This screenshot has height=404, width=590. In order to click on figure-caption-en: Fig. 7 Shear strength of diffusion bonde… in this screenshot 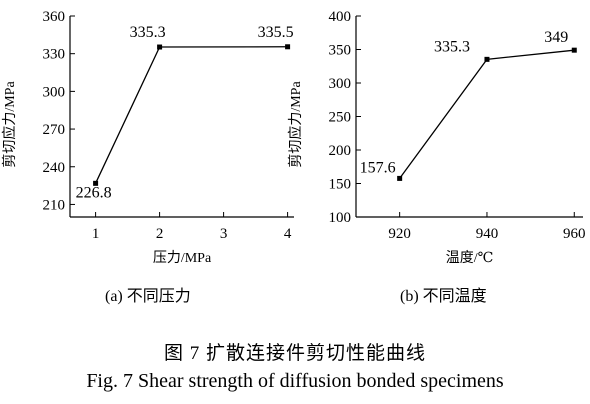, I will do `click(295, 381)`.